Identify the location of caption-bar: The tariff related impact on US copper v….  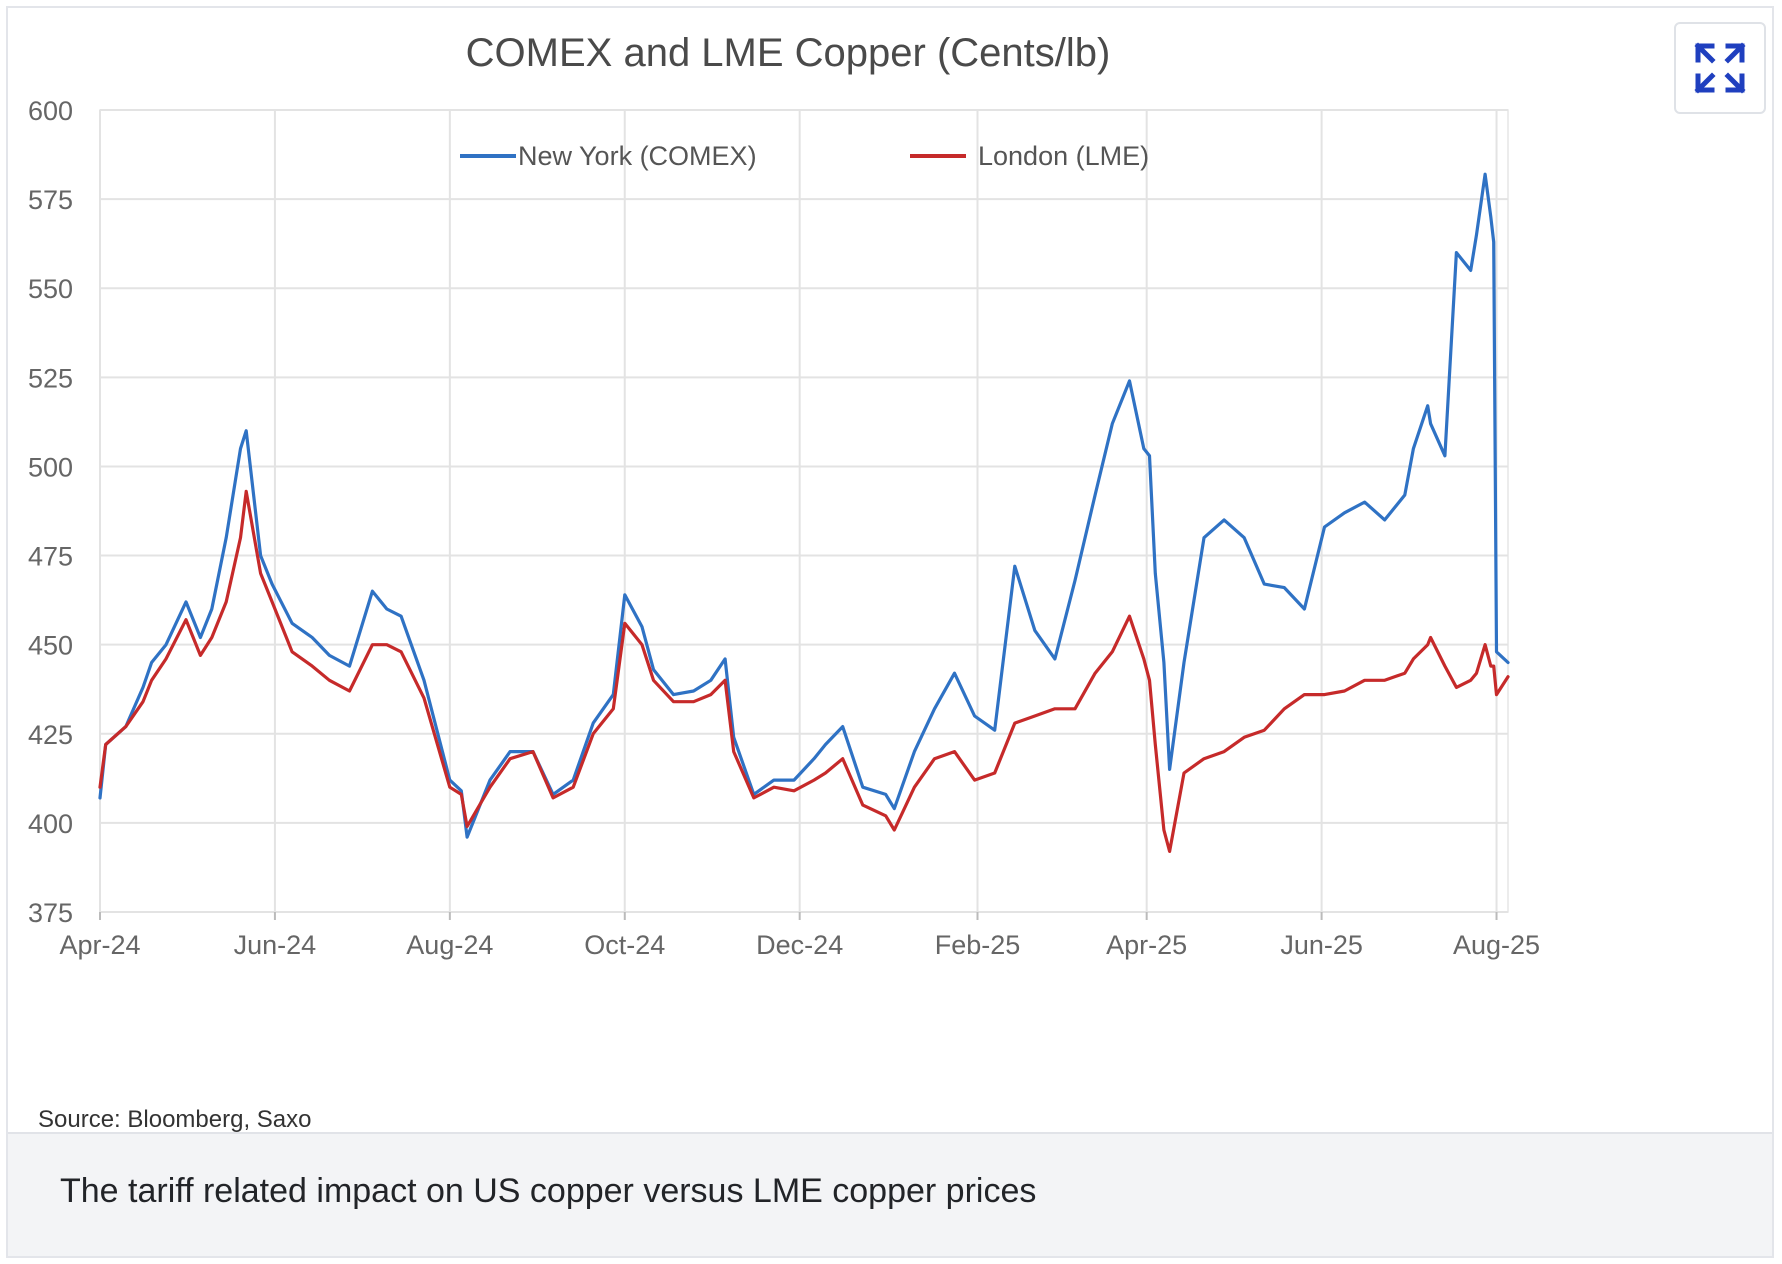
(890, 1194).